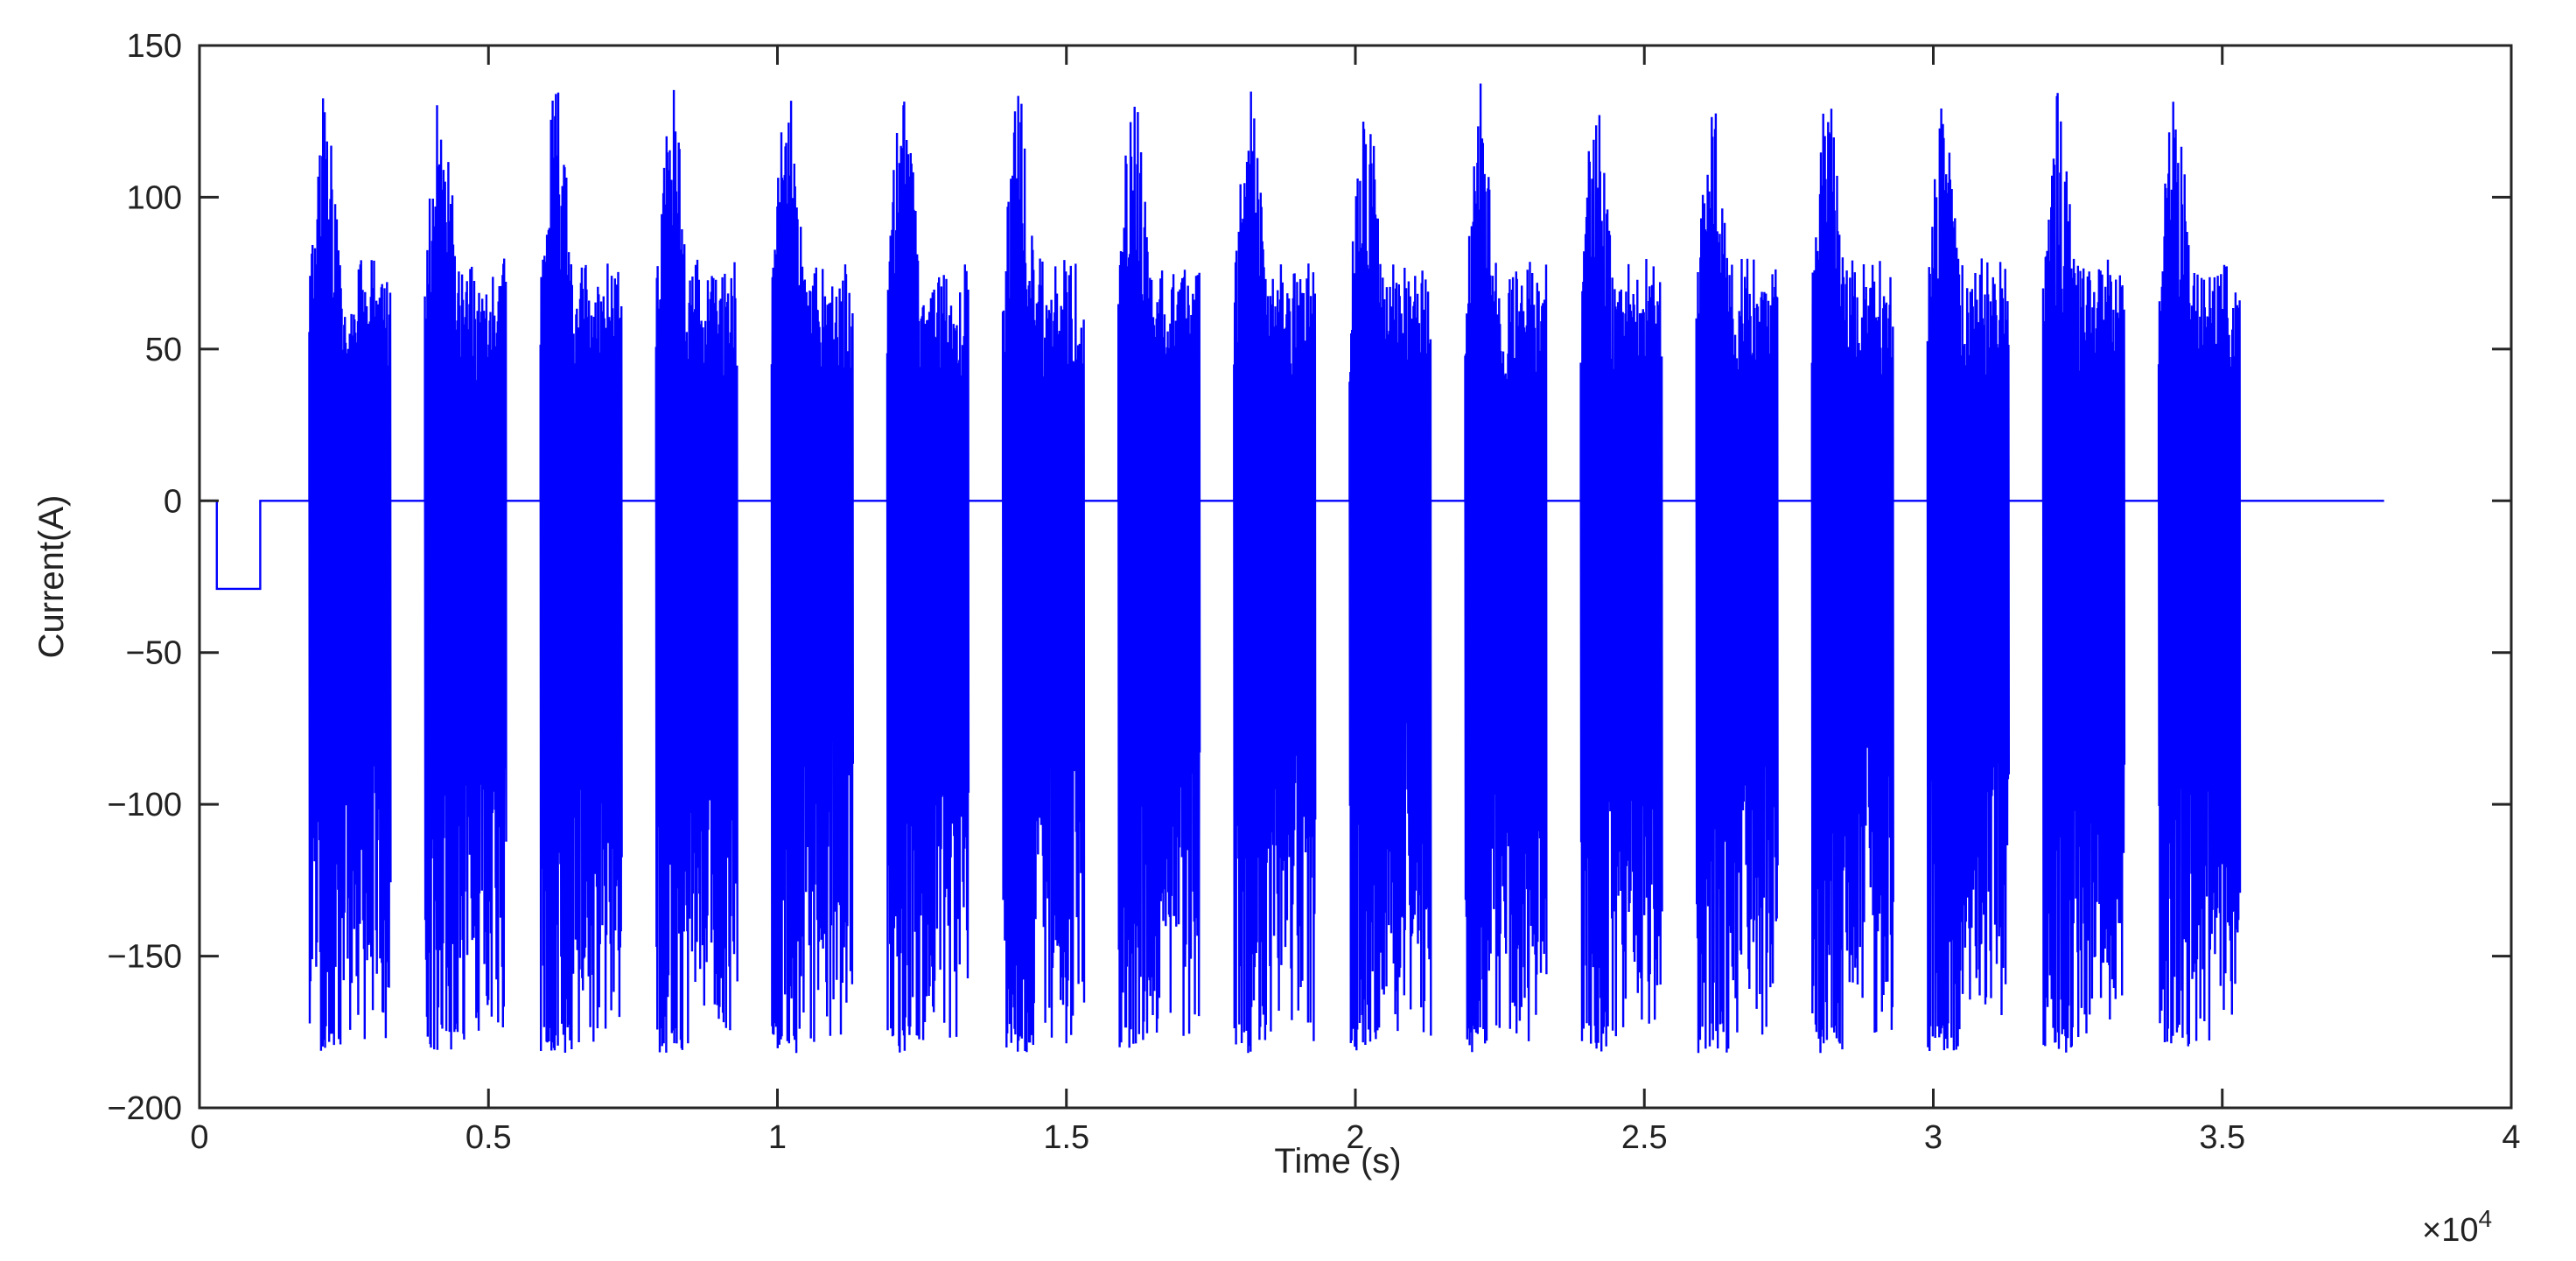 Image resolution: width=2576 pixels, height=1261 pixels. What do you see at coordinates (199, 1137) in the screenshot?
I see `x-tick-label: 0` at bounding box center [199, 1137].